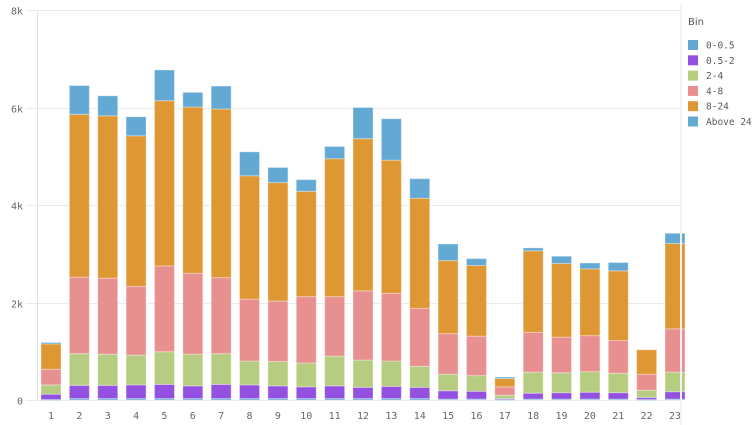 The image size is (754, 425). What do you see at coordinates (448, 416) in the screenshot?
I see `x-tick-label: 15` at bounding box center [448, 416].